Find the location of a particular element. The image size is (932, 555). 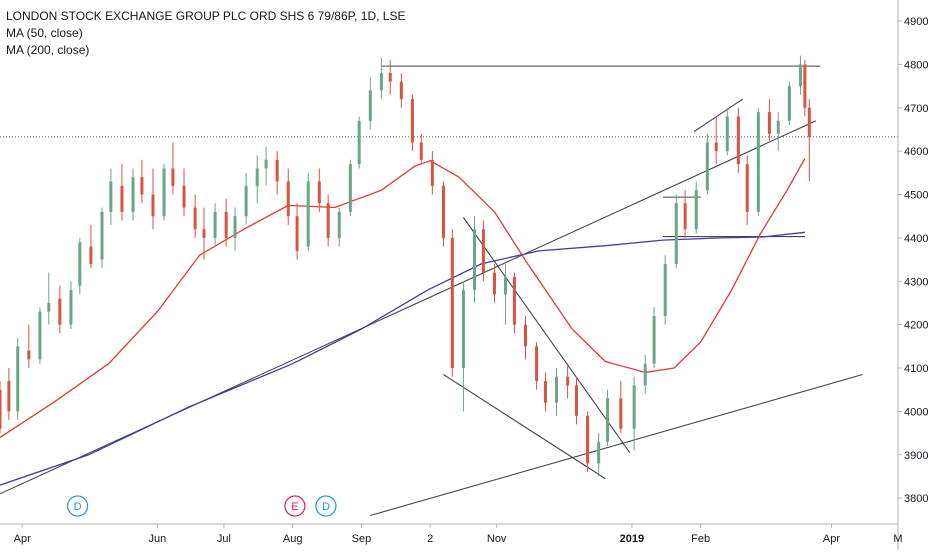

x-tick-label: Aug is located at coordinates (293, 539).